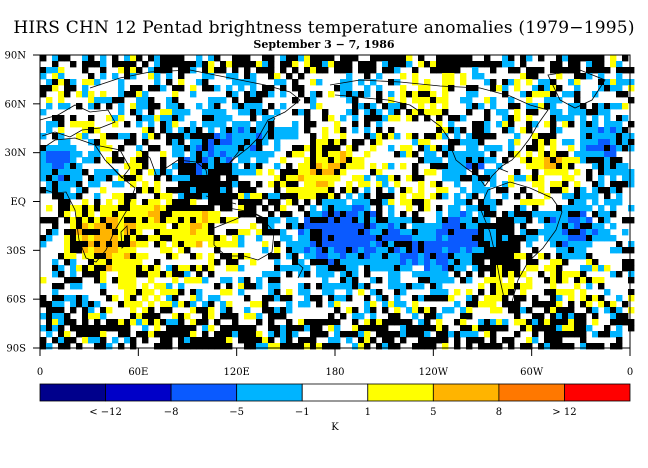 The height and width of the screenshot is (468, 648). What do you see at coordinates (236, 372) in the screenshot?
I see `longitude-label: 120E` at bounding box center [236, 372].